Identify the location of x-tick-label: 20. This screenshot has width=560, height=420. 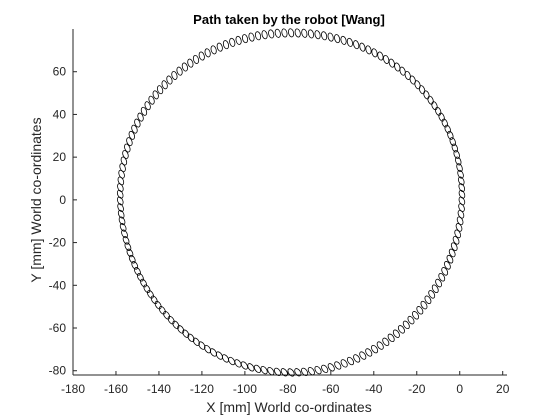
(503, 389).